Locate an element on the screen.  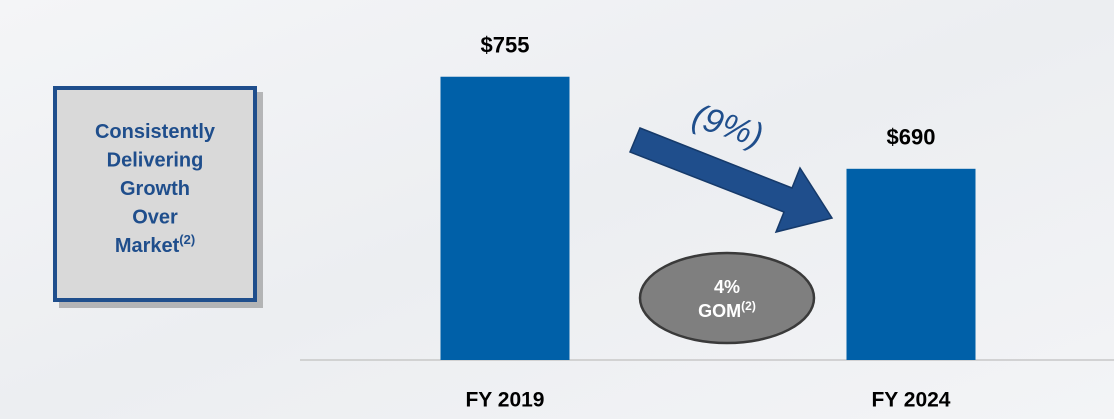
x-tick-label: FY 2024 is located at coordinates (910, 400).